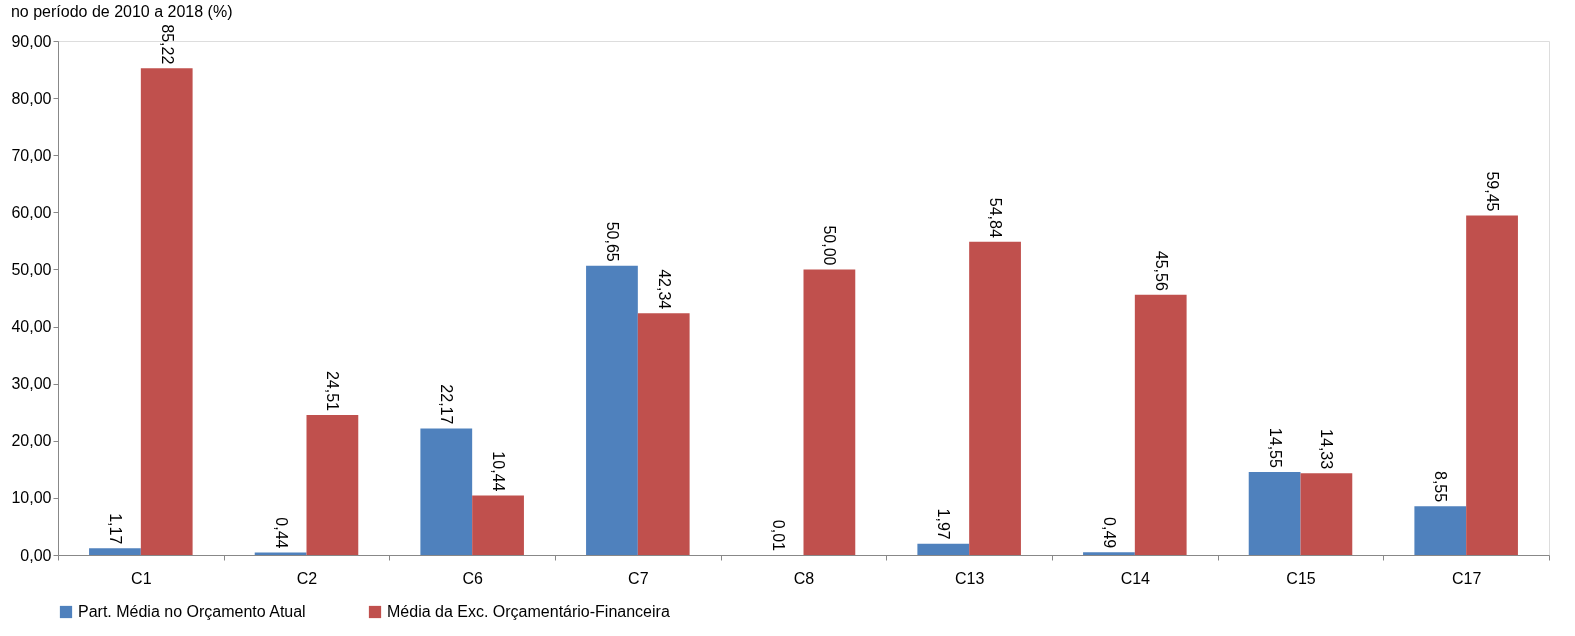 The width and height of the screenshot is (1575, 636). Describe the element at coordinates (192, 611) in the screenshot. I see `legend-label: Part. Média no Orçamento Atual` at that location.